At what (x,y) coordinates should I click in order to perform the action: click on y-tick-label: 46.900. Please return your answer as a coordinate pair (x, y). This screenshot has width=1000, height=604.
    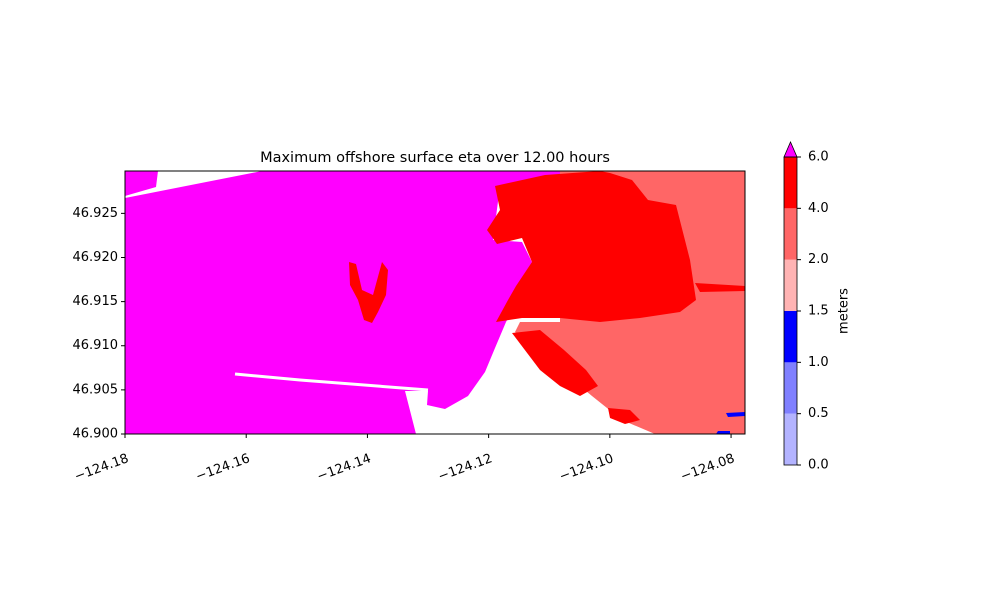
    Looking at the image, I should click on (96, 434).